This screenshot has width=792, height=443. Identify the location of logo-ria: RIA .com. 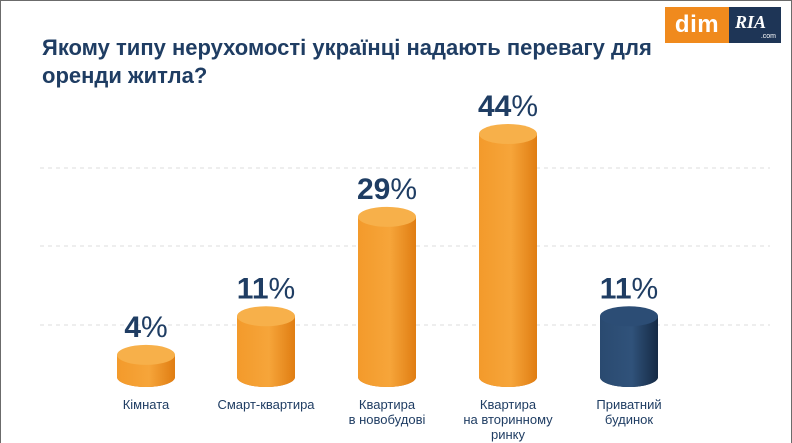
(755, 25).